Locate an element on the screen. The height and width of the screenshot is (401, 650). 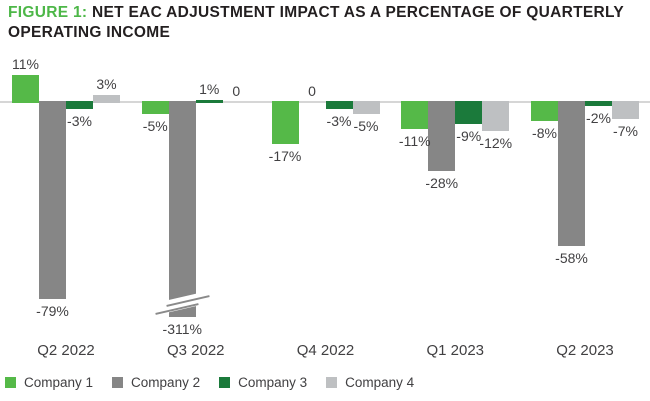
value-label-company-4-q2-2023: -7% is located at coordinates (625, 130).